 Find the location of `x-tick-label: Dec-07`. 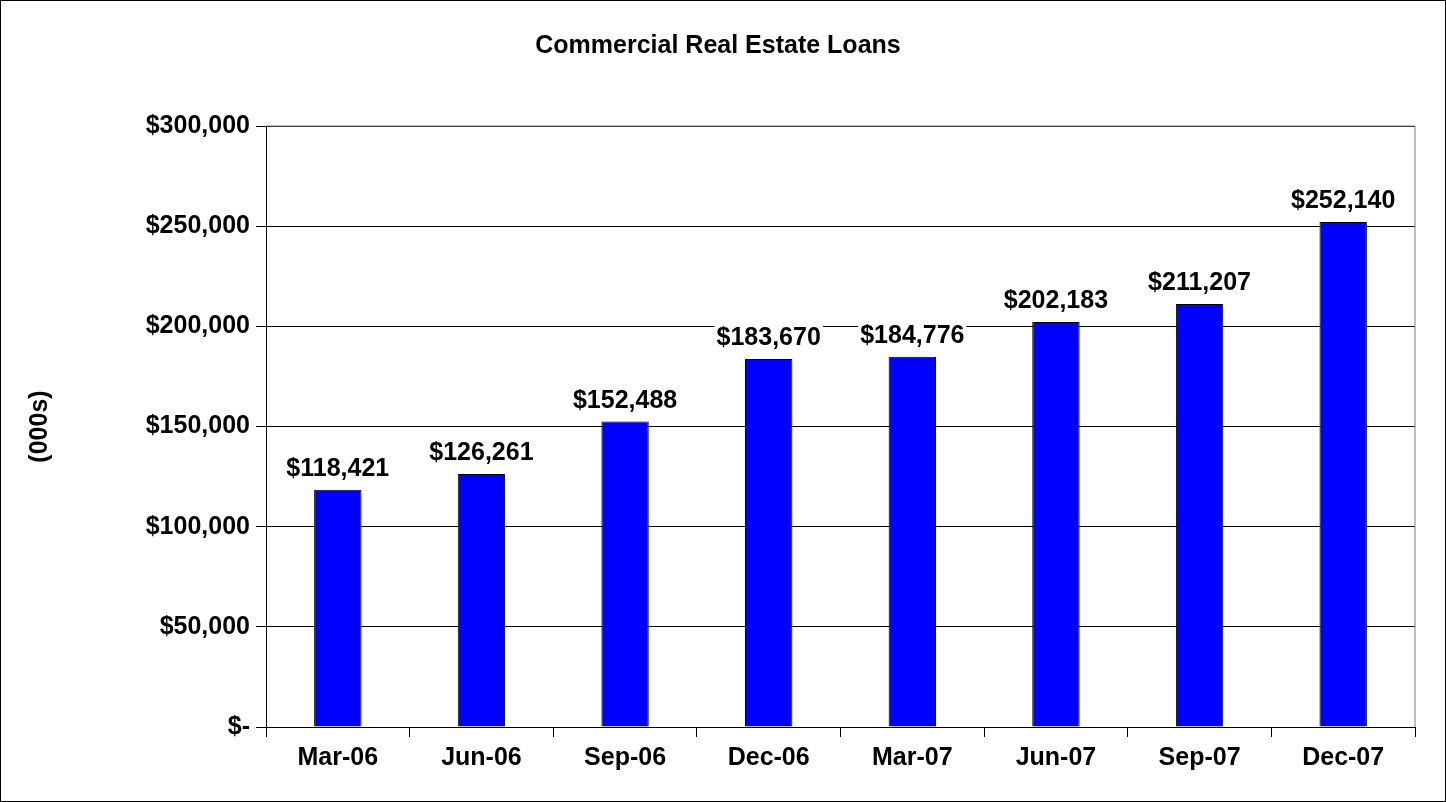

x-tick-label: Dec-07 is located at coordinates (1343, 755).